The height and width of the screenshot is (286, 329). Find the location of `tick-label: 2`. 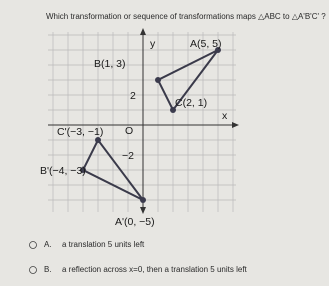

tick-label: 2 is located at coordinates (133, 96).